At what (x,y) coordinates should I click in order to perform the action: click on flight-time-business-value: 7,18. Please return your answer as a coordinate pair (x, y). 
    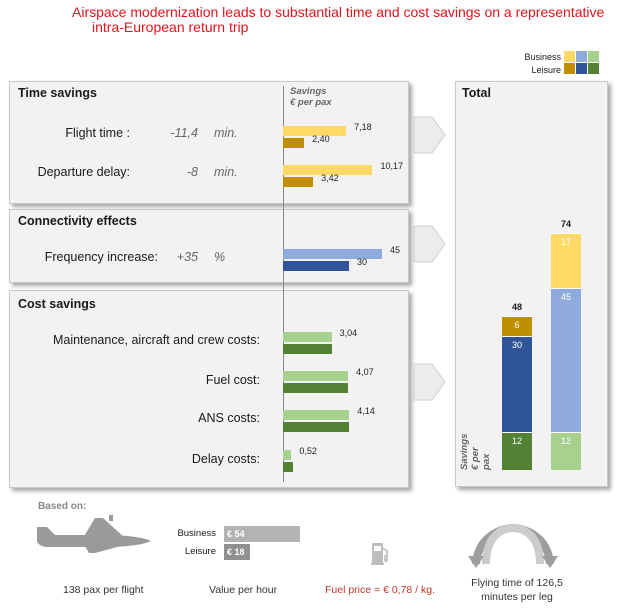
    Looking at the image, I should click on (363, 127).